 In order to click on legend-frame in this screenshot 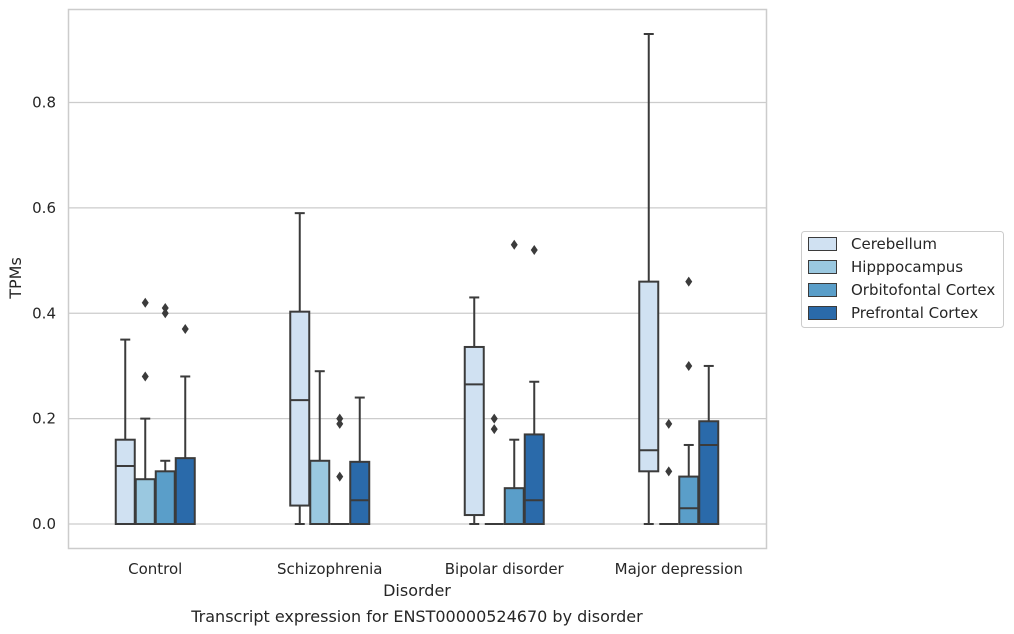, I will do `click(902, 279)`.